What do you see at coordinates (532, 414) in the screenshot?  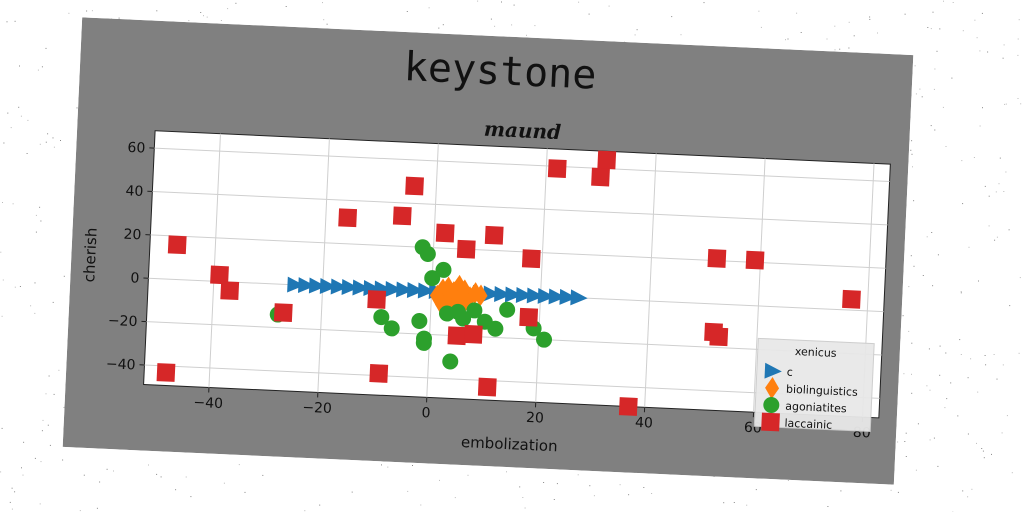 I see `x-axis-ticks: −40 −20 0 20 40 60 80` at bounding box center [532, 414].